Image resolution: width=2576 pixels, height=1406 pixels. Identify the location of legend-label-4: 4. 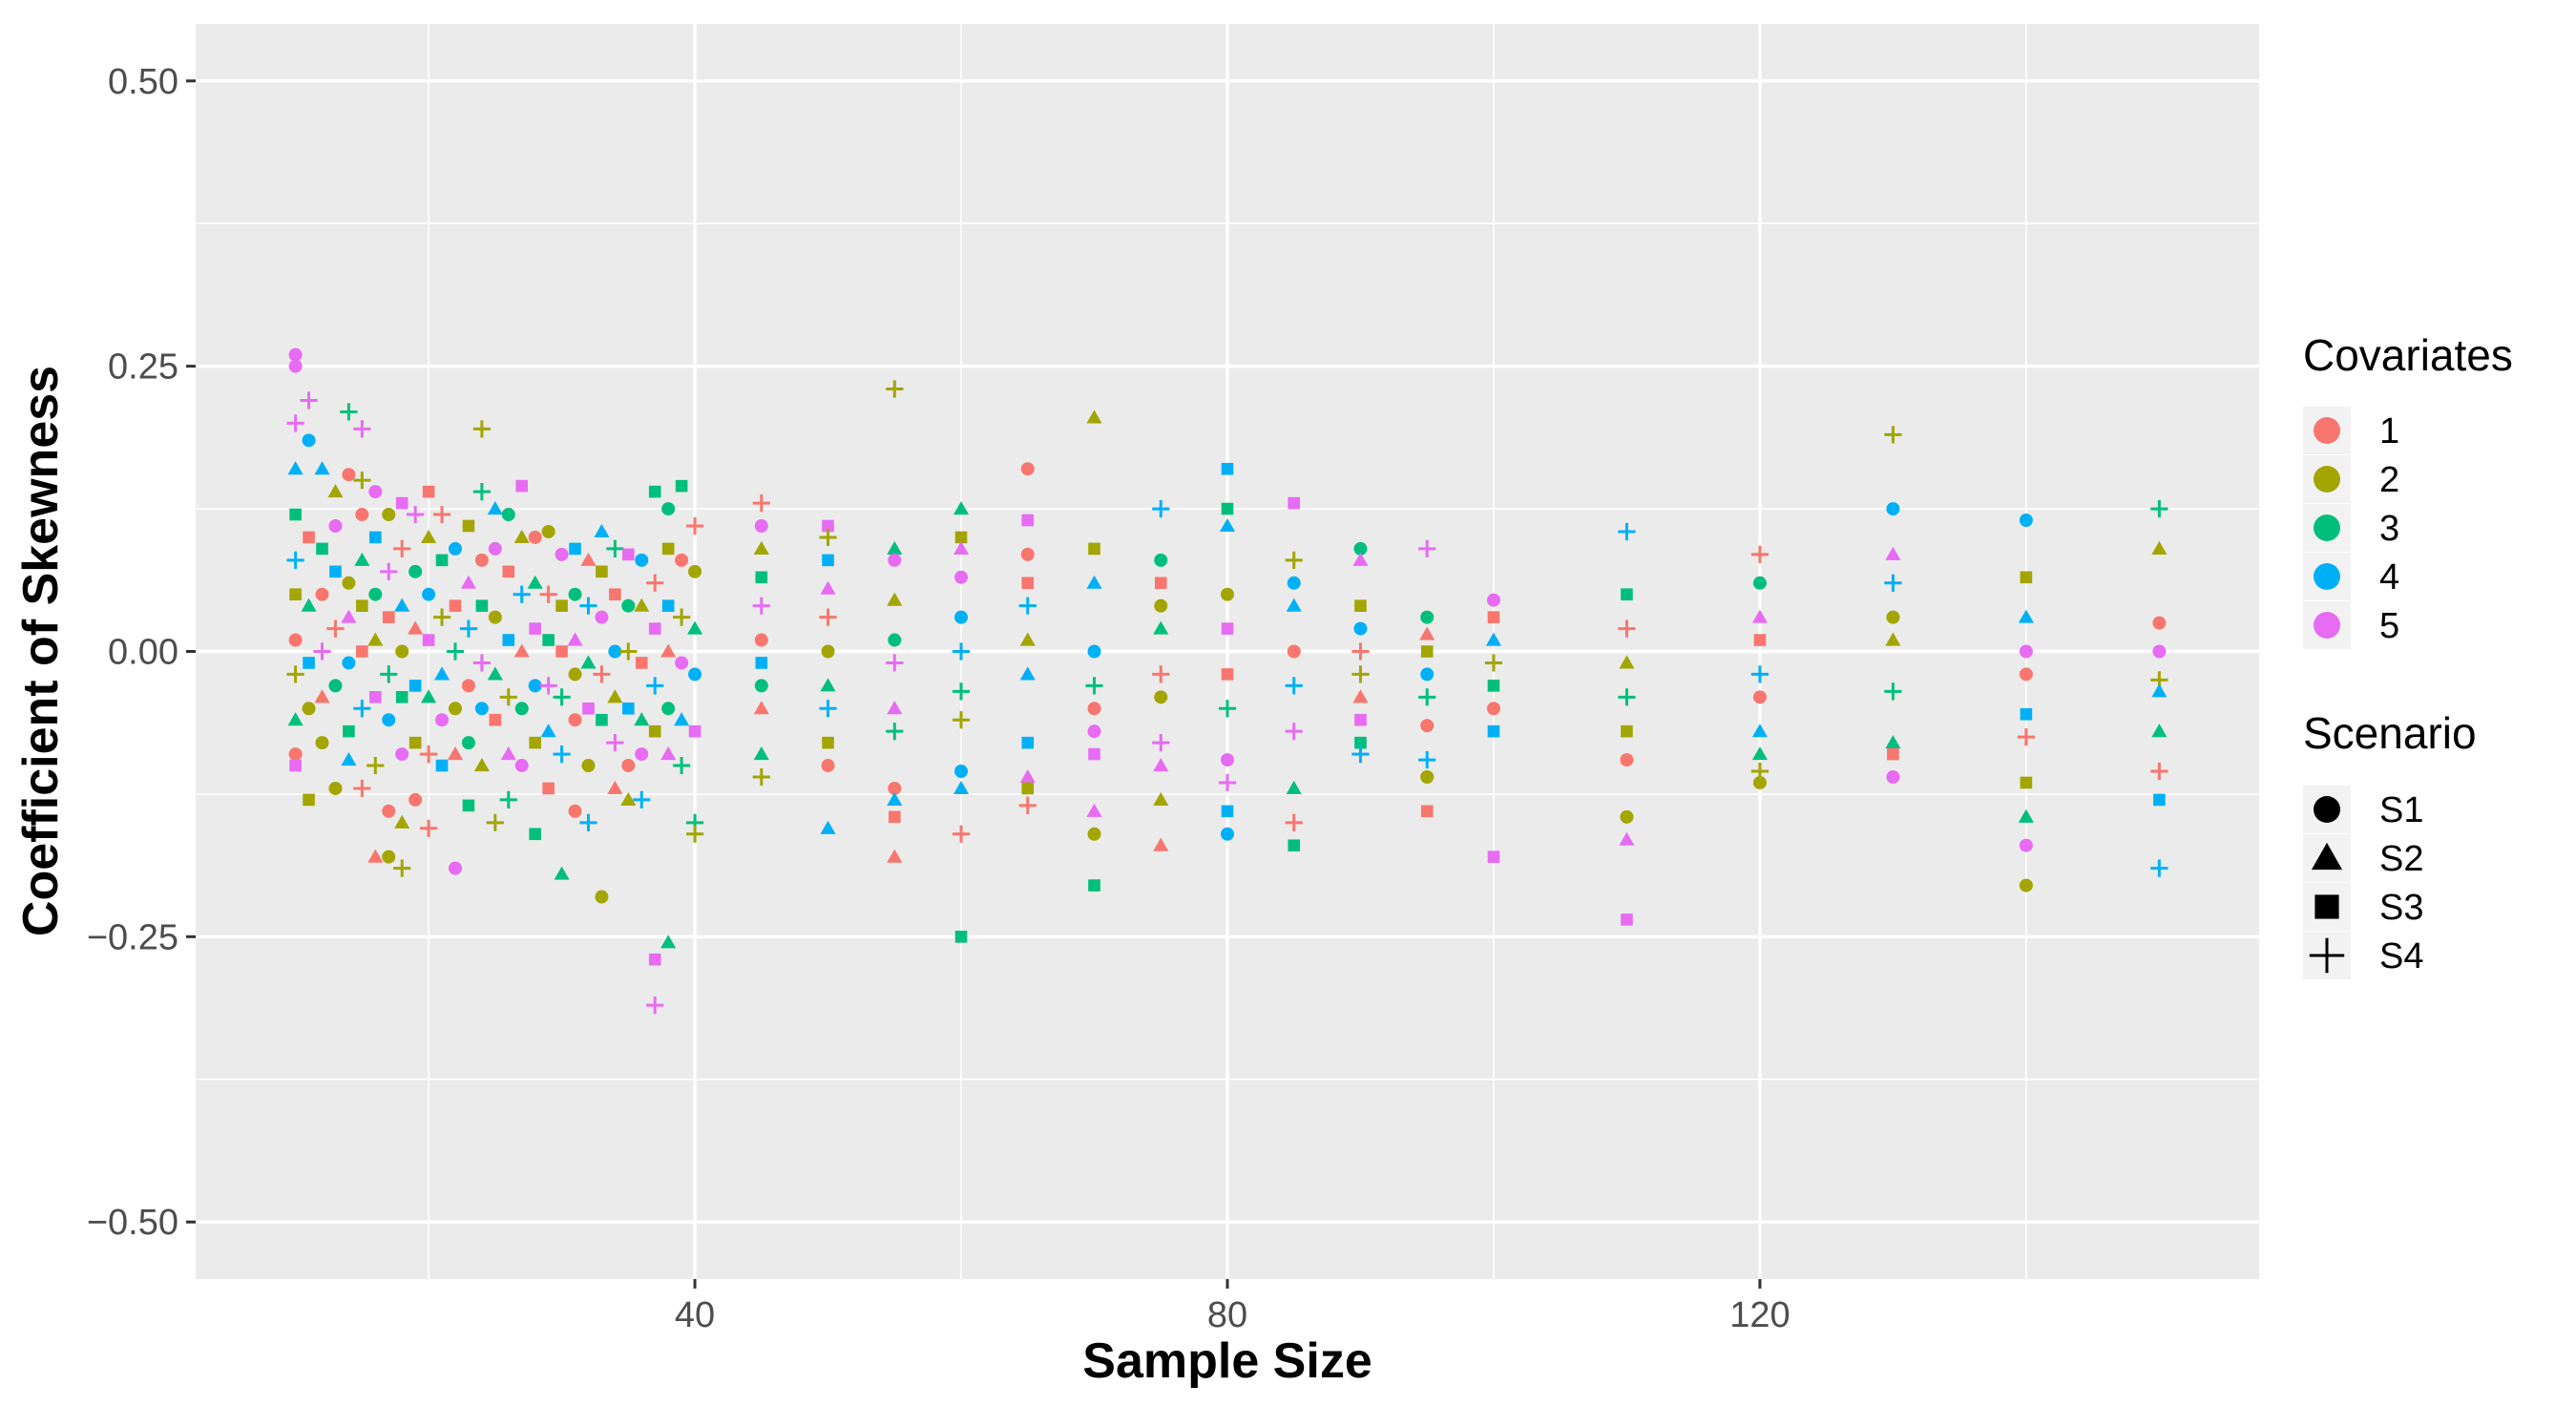
(2389, 578).